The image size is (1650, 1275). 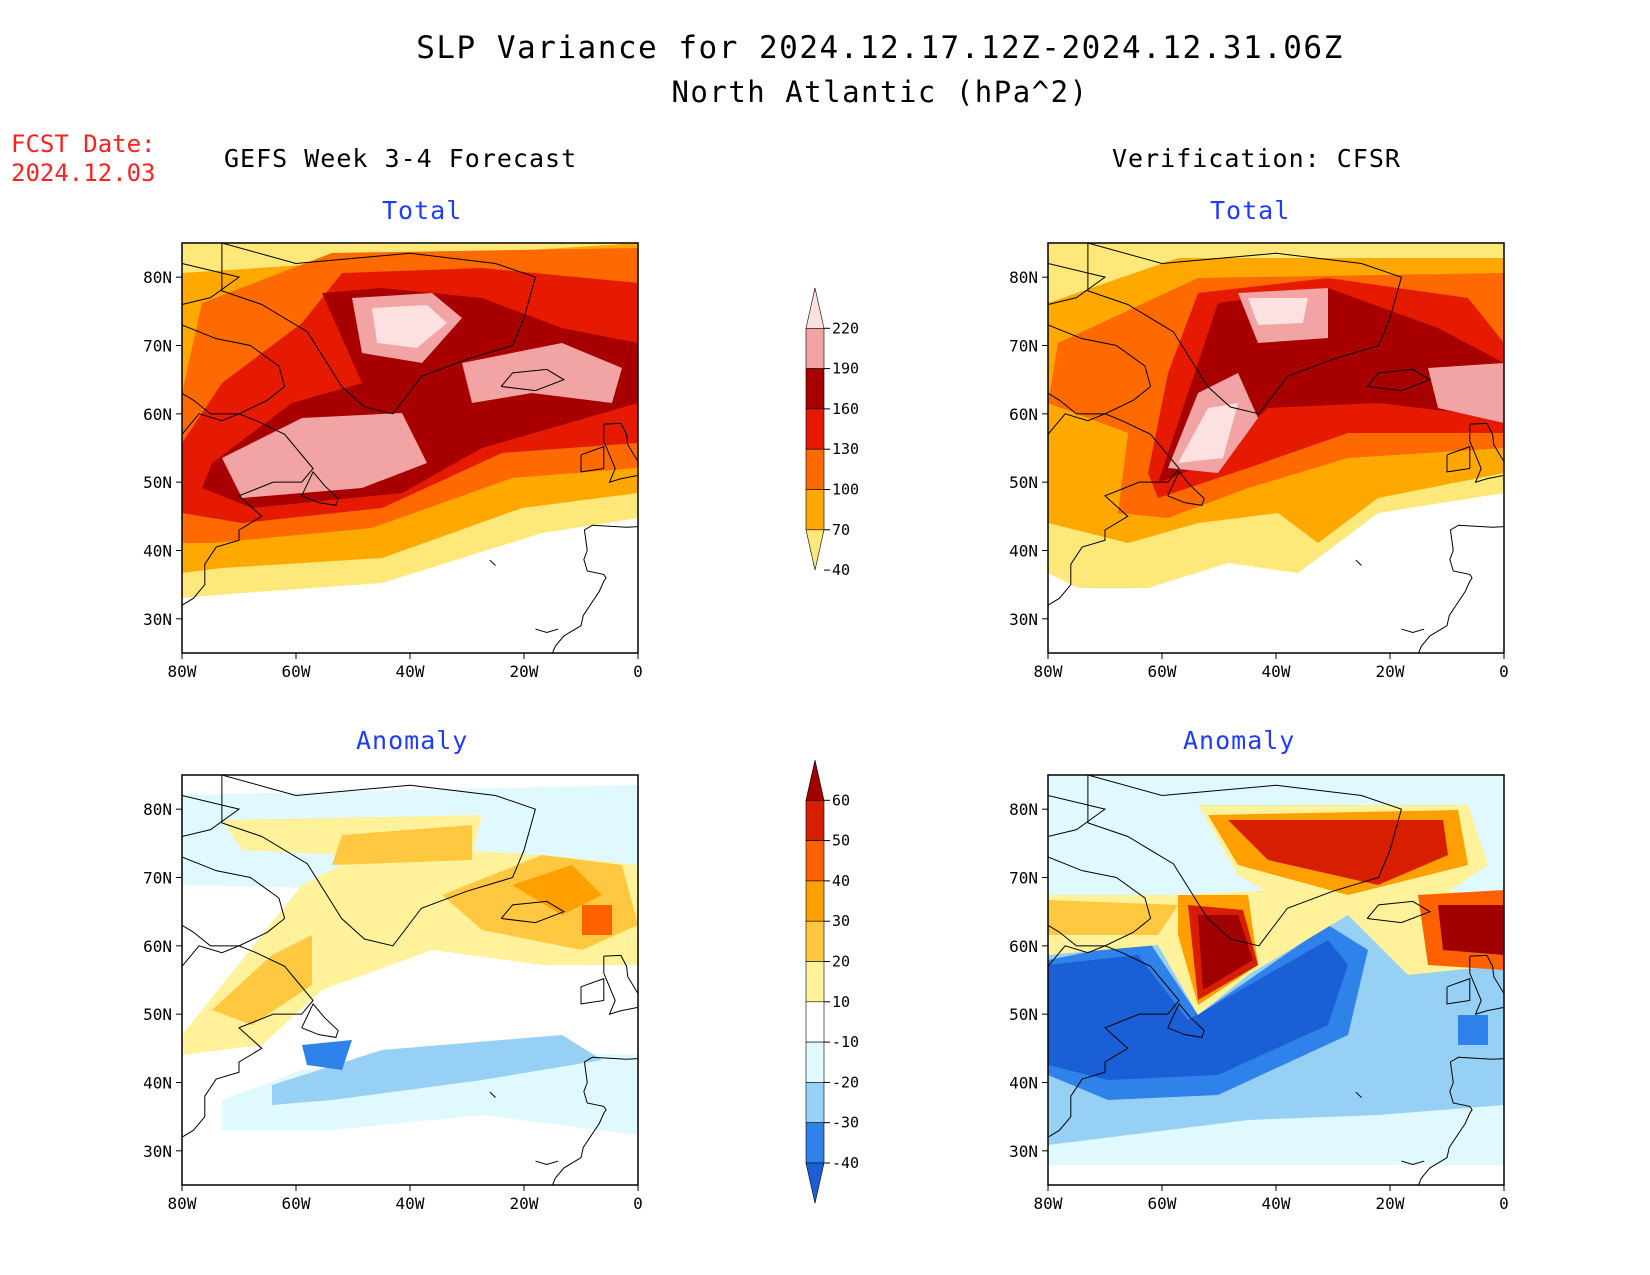 I want to click on verification-column-title: Verification: CFSR, so click(x=1256, y=158).